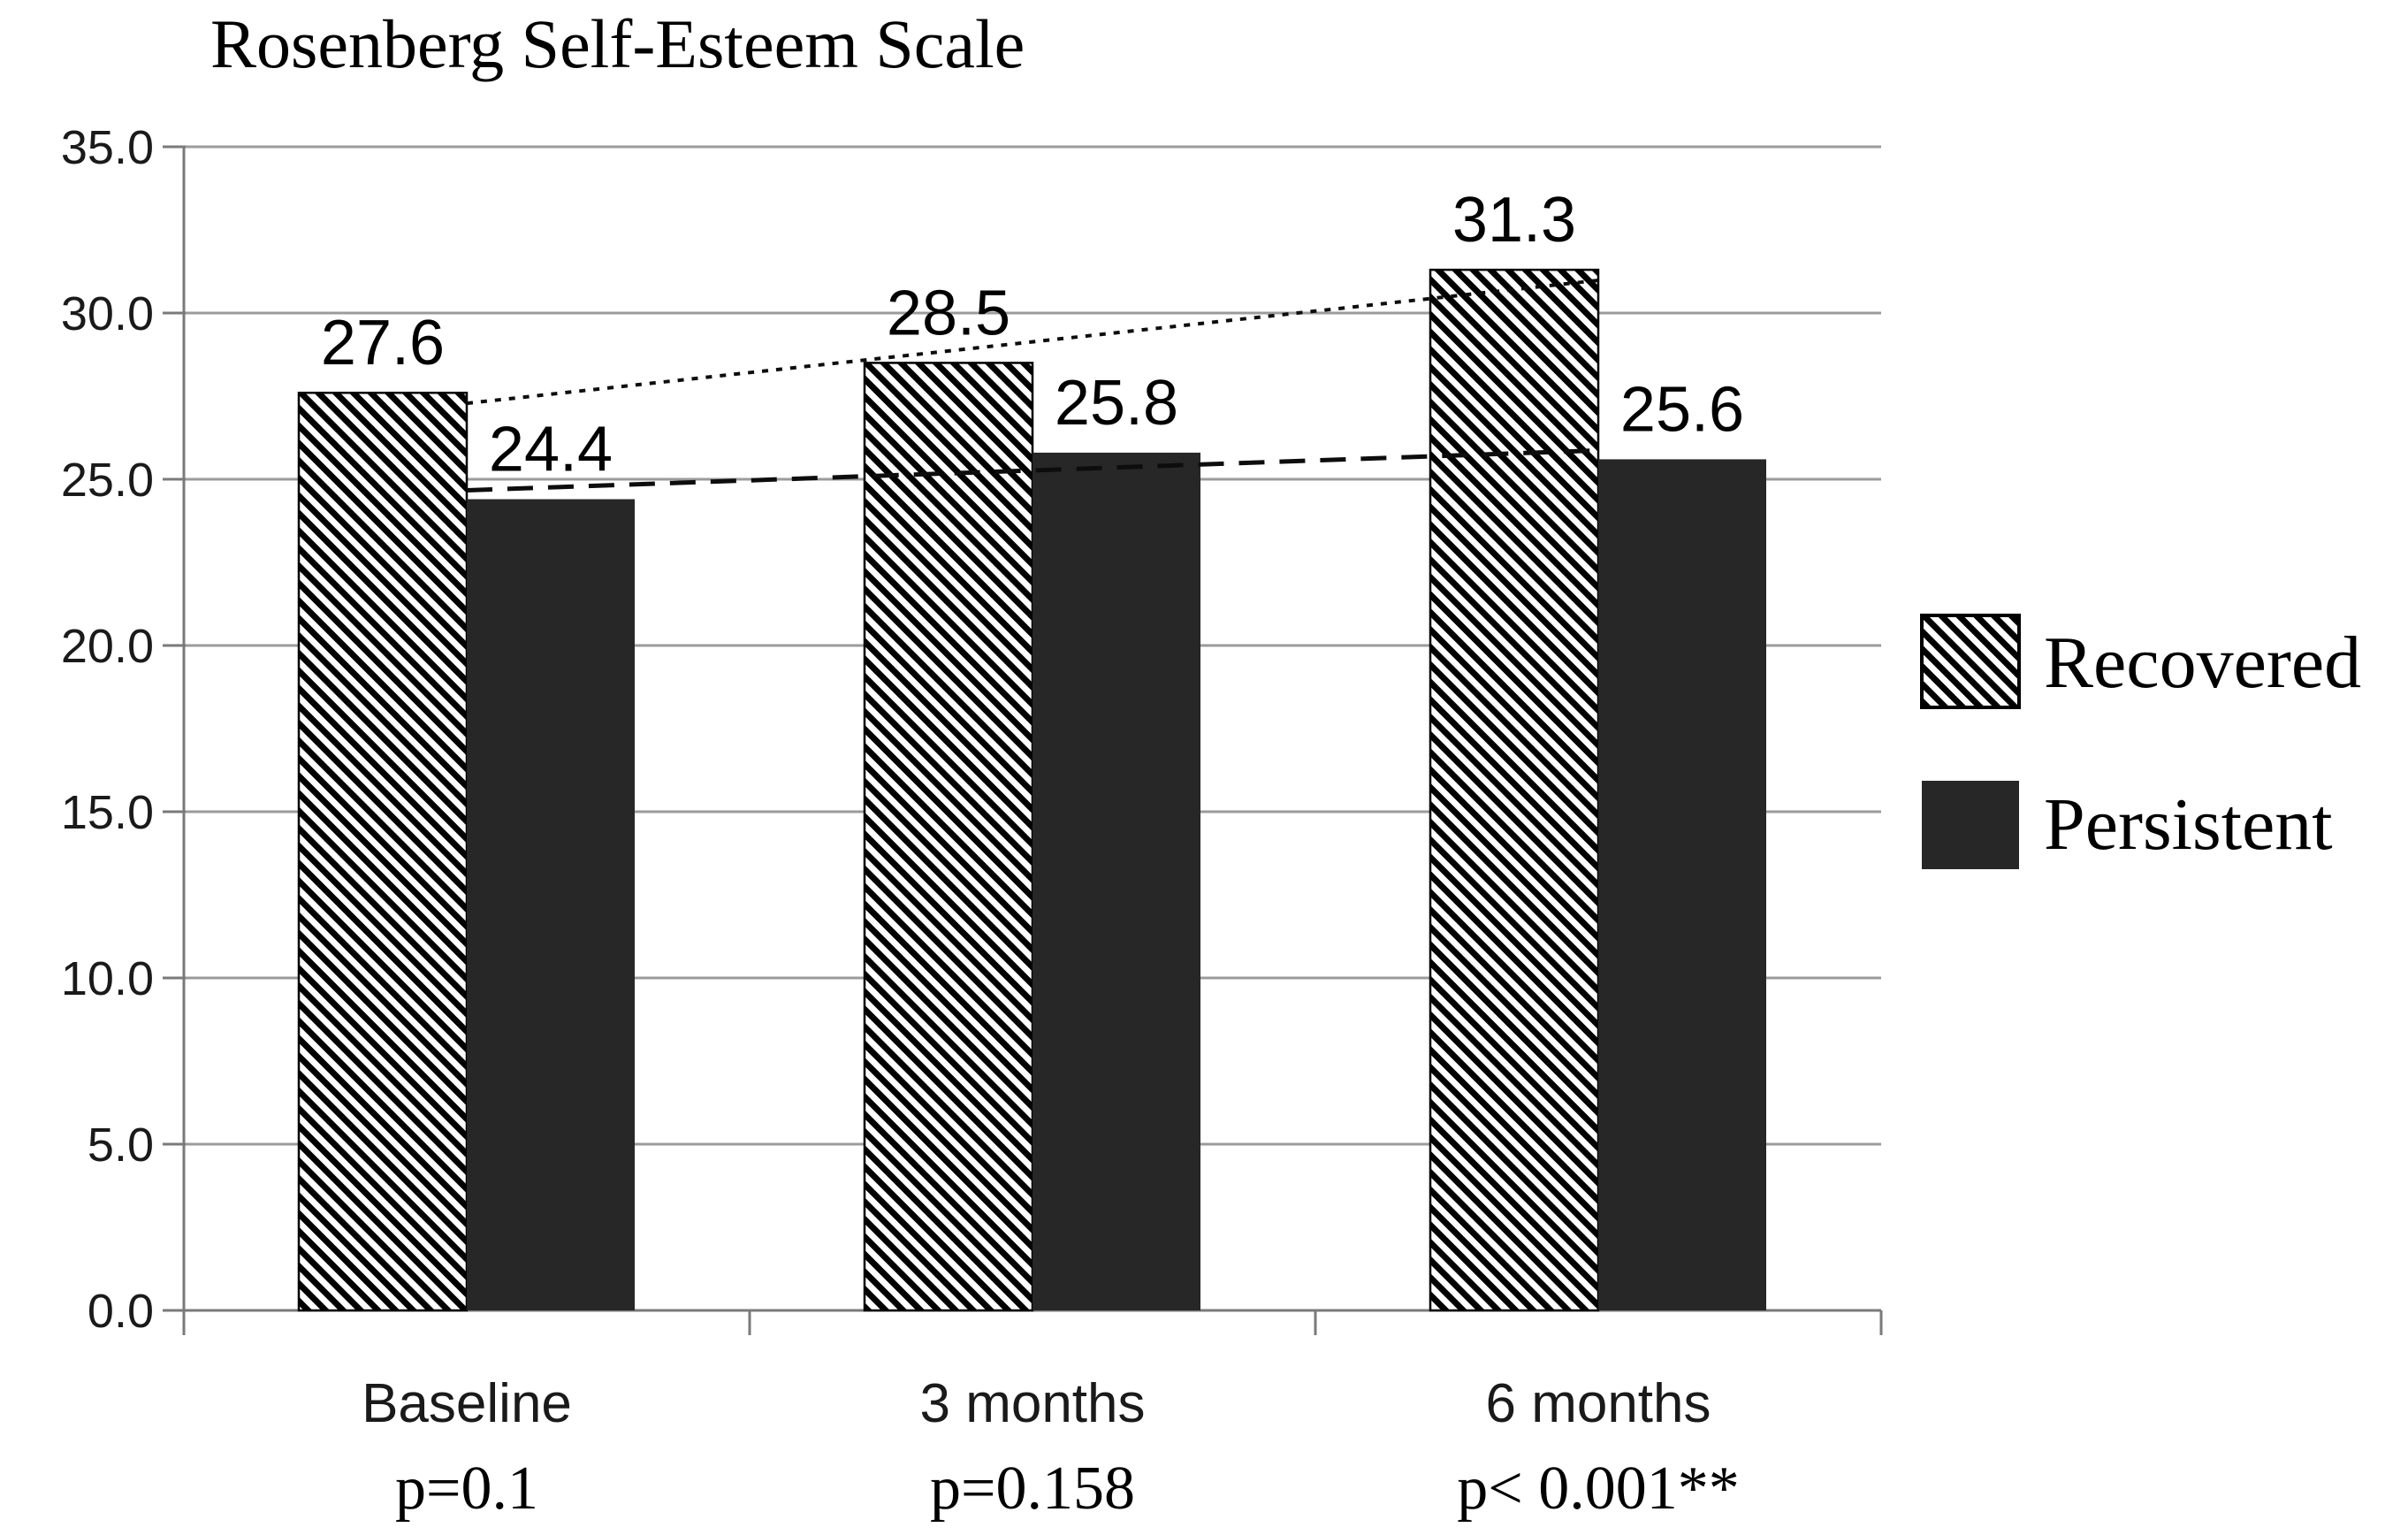  What do you see at coordinates (617, 43) in the screenshot?
I see `chart-title: Rosenberg Self-Esteem Scale` at bounding box center [617, 43].